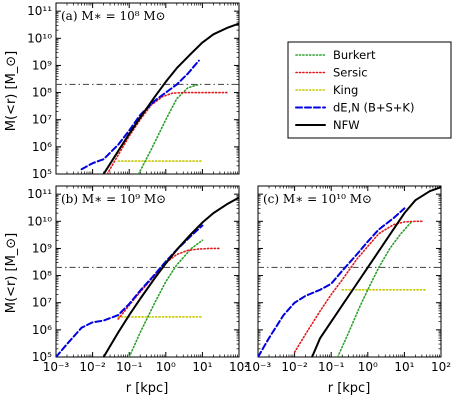 Image resolution: width=458 pixels, height=401 pixels. What do you see at coordinates (354, 55) in the screenshot?
I see `legend-entry-label: Burkert` at bounding box center [354, 55].